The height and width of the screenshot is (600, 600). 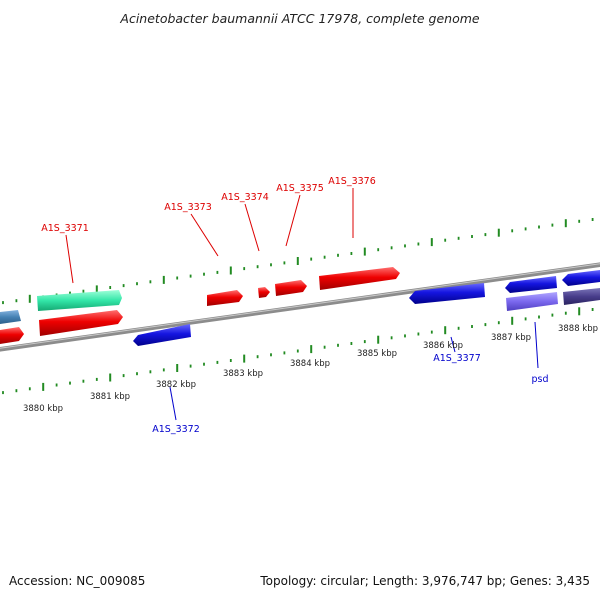 I want to click on gene-label: A1S_3375, so click(x=300, y=188).